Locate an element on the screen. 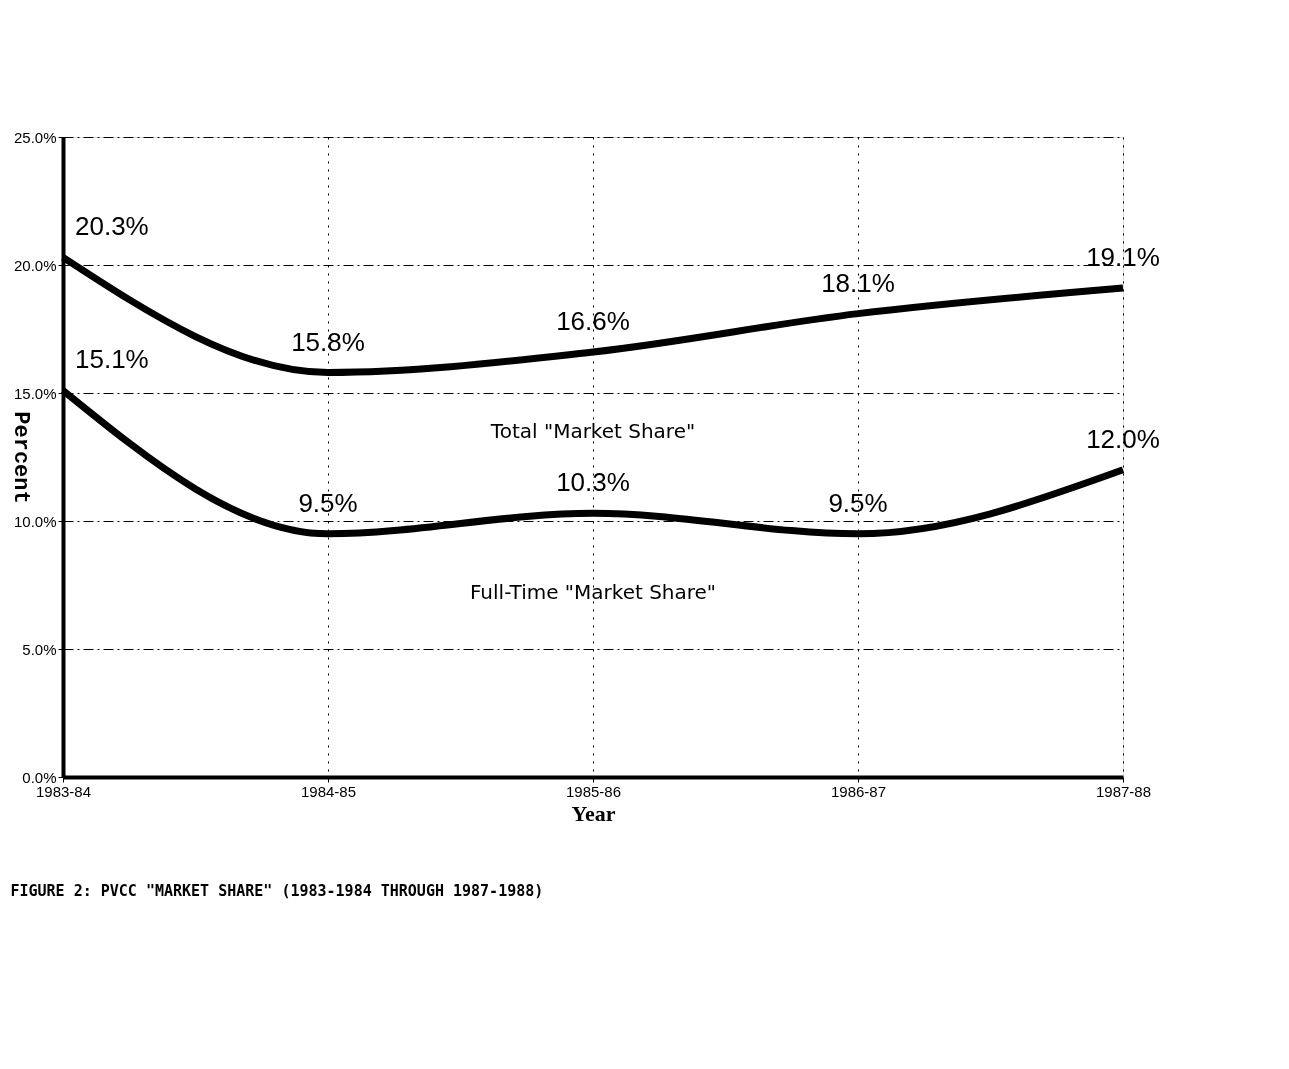  text: Full-Time "Market Share" is located at coordinates (593, 592).